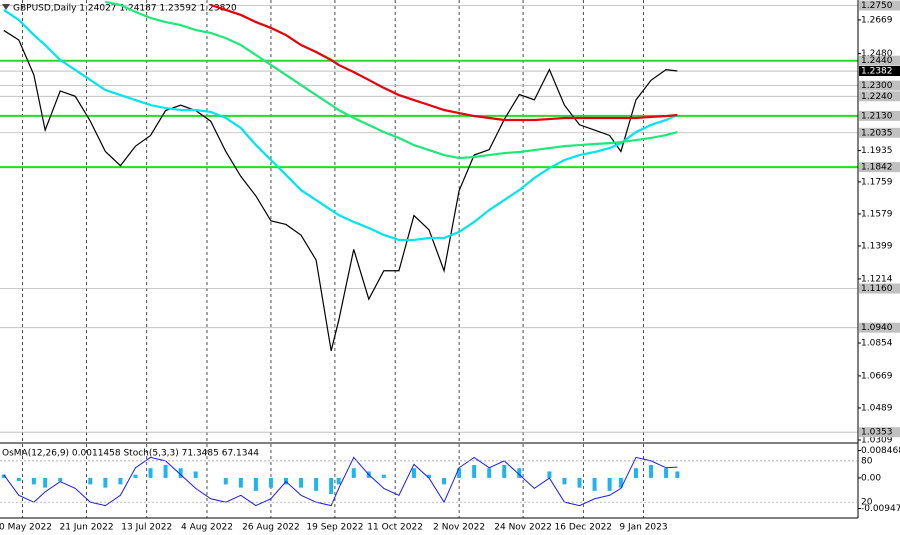  Describe the element at coordinates (880, 451) in the screenshot. I see `y-tick-label: 0.0084682` at that location.